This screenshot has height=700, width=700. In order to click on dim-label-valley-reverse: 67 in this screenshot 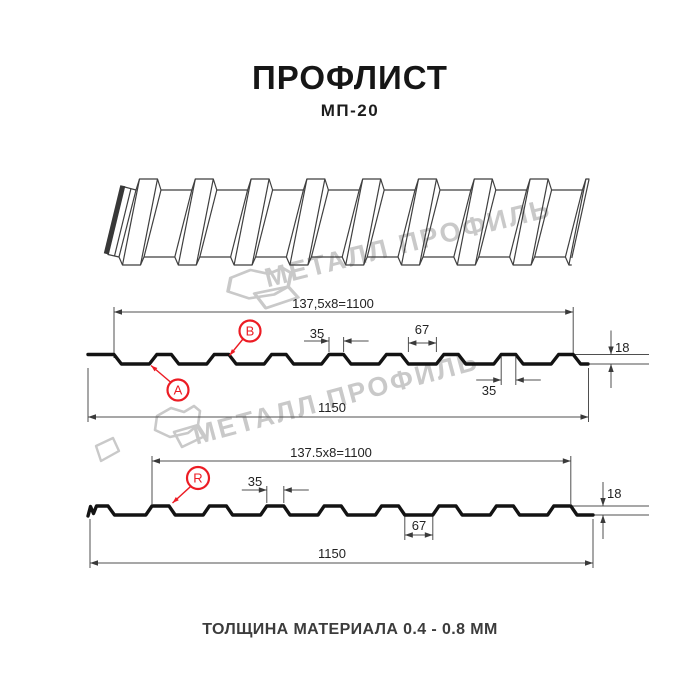, I will do `click(419, 525)`.